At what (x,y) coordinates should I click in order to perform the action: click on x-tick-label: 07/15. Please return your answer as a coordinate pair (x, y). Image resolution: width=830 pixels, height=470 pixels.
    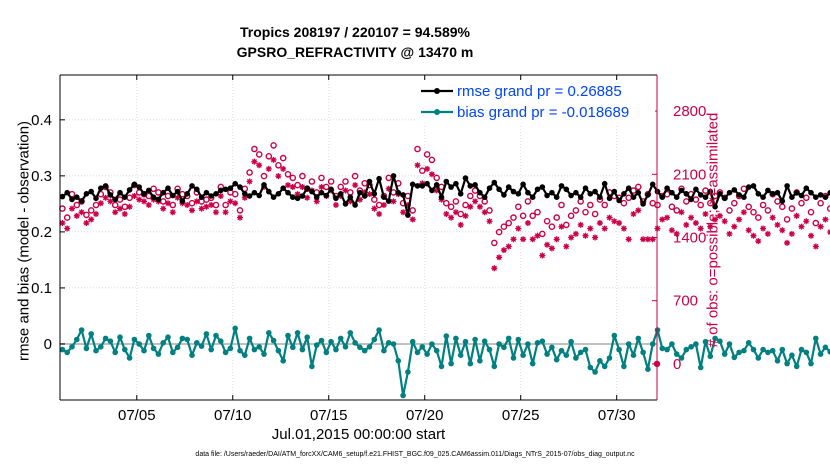
    Looking at the image, I should click on (329, 415).